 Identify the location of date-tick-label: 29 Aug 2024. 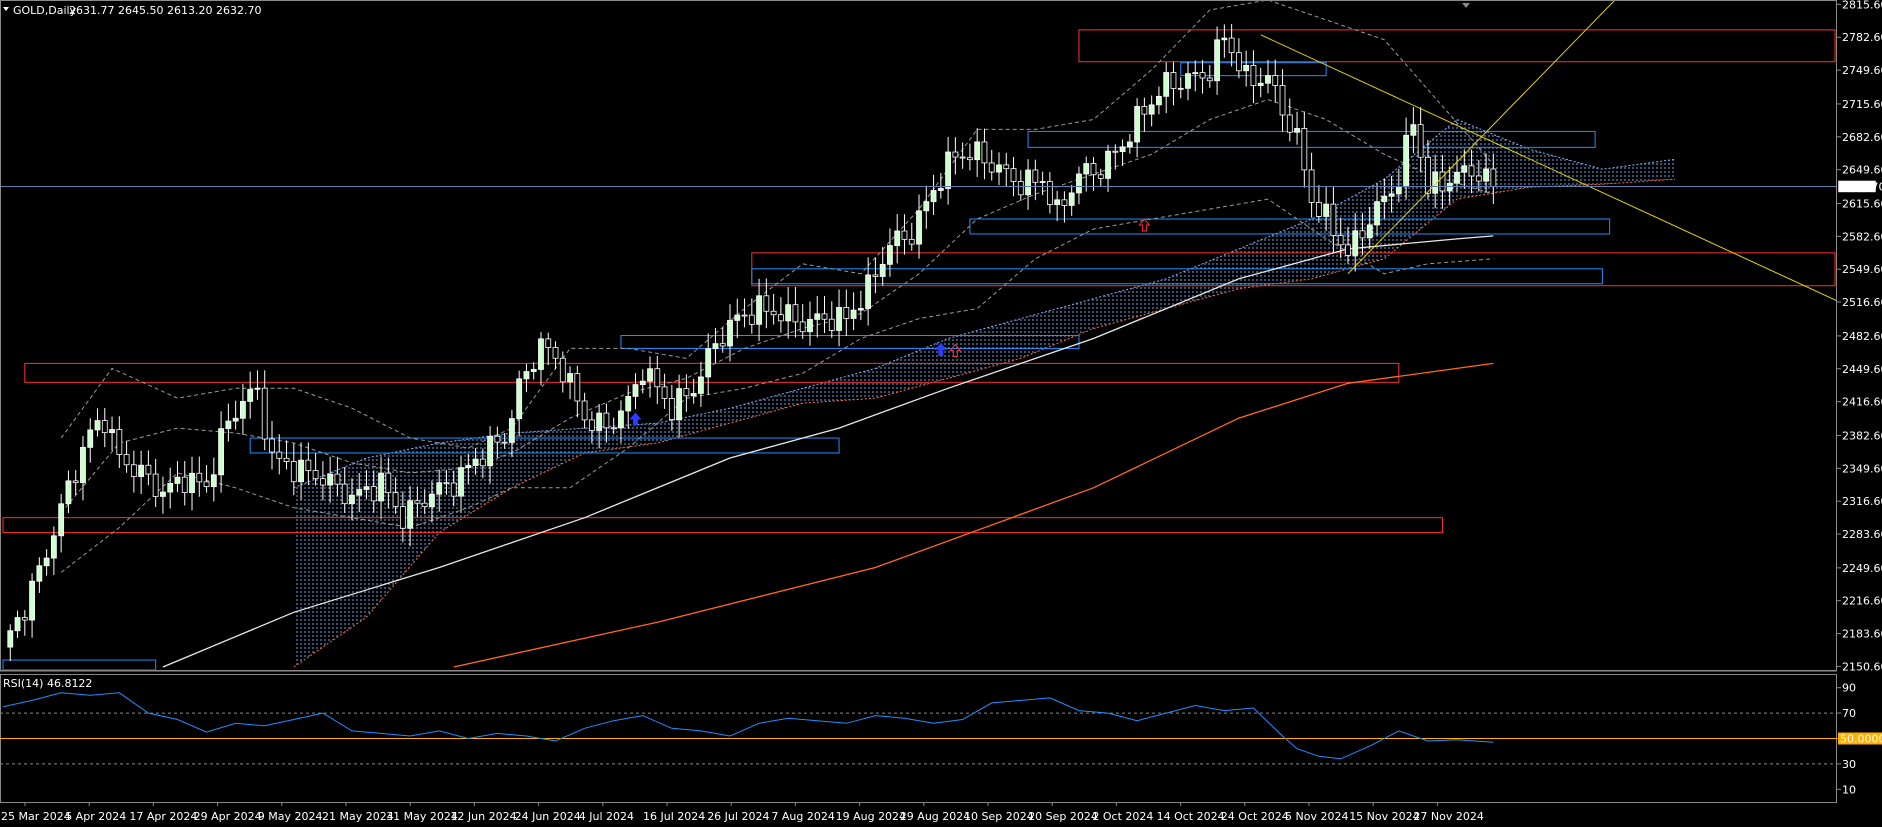
(935, 816).